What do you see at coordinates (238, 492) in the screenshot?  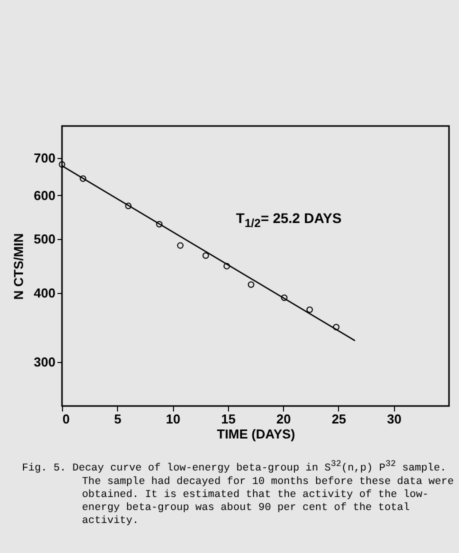 I see `text: Fig. 5. Decay curve of low-energy beta-group in S$^{32}$(n,p) P$^{32}$ sample. The sample had decayed for 10 months before these data were obtained. It is estimated that the activity of the low-energy beta-group was about 90 per cent of the total activity.` at bounding box center [238, 492].